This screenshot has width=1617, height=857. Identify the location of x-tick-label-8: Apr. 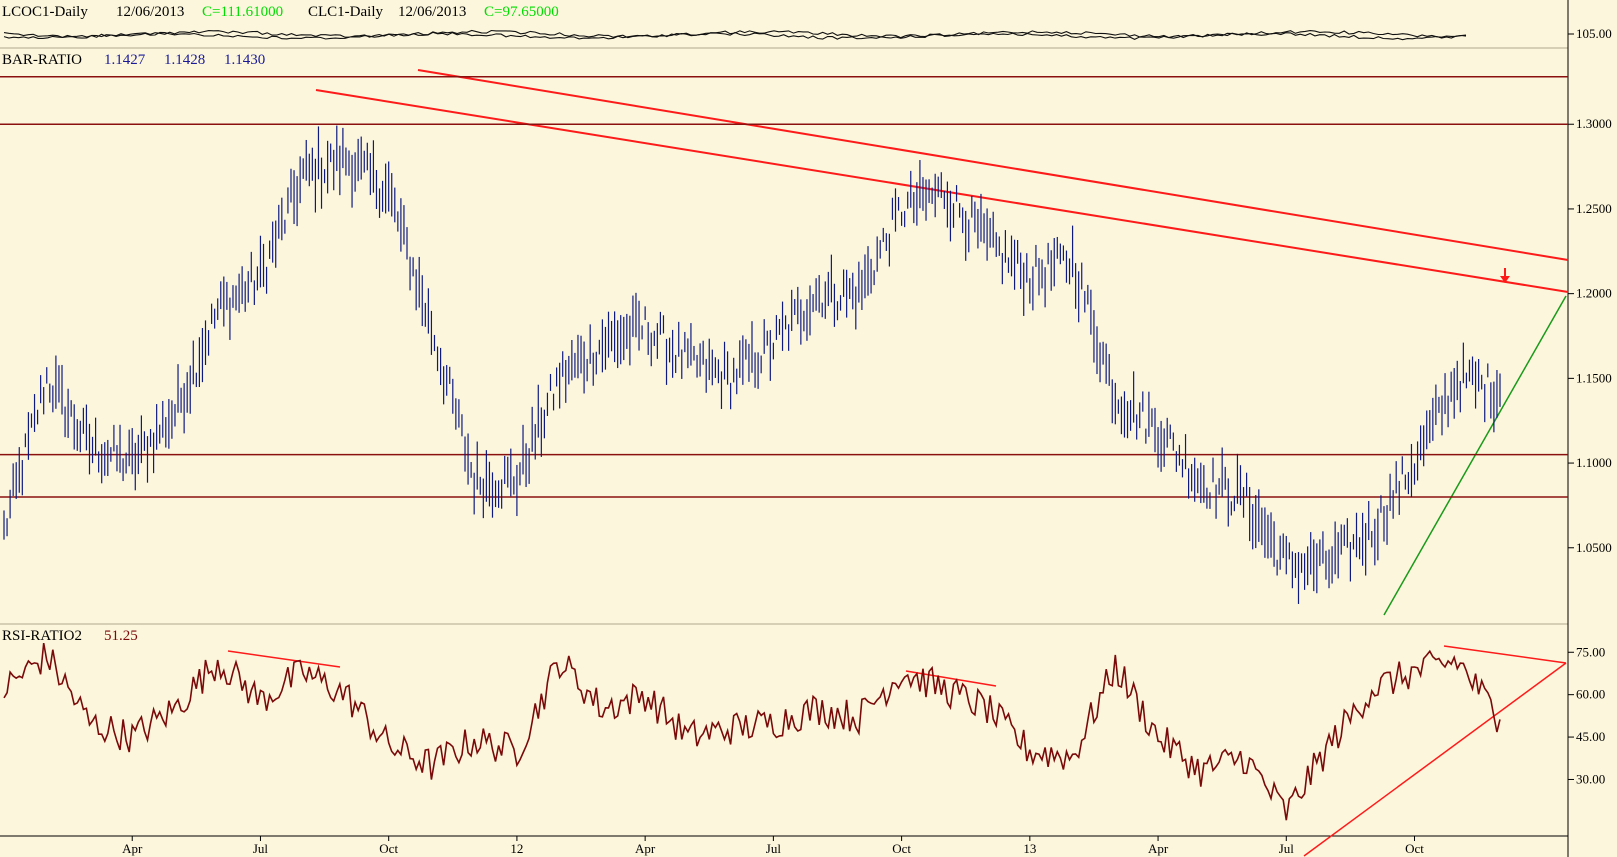
(1158, 848).